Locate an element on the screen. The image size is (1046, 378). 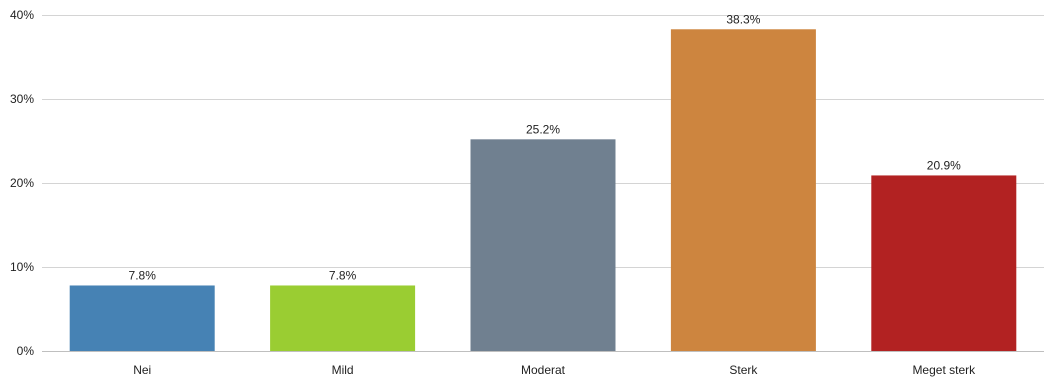
y-axis-ticks: 0% 10% 20% 30% 40% is located at coordinates (22, 183).